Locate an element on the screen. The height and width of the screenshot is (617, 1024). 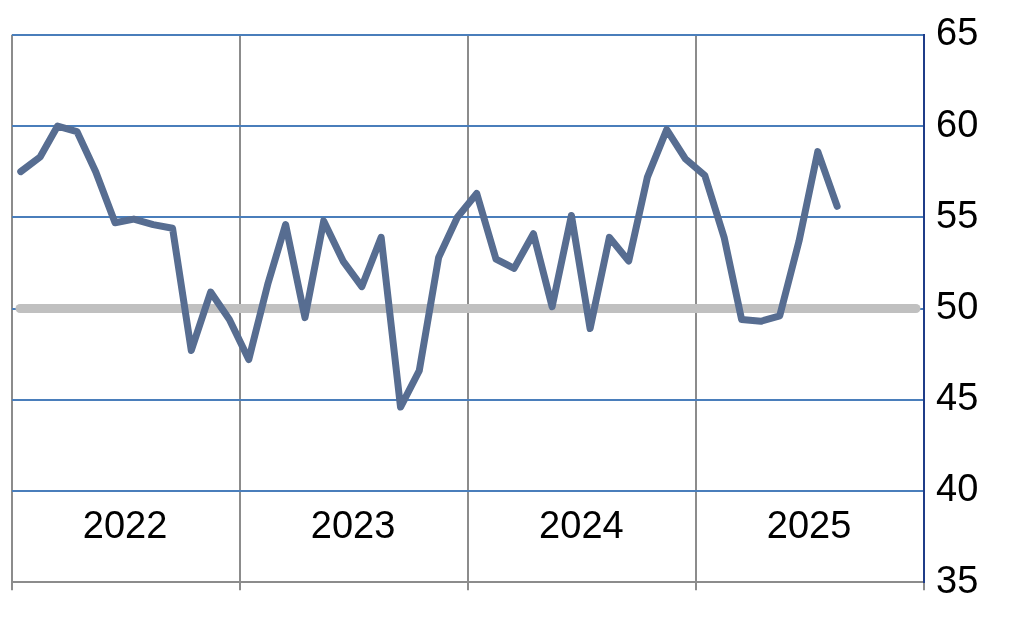
y-tick-label: 40 is located at coordinates (957, 488).